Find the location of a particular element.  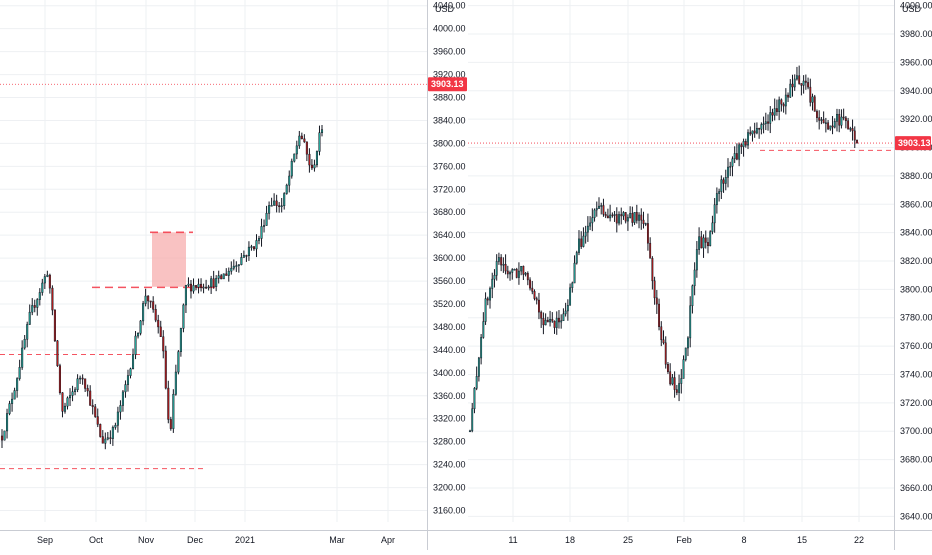

y-tick-label: 3240.00 is located at coordinates (449, 465).